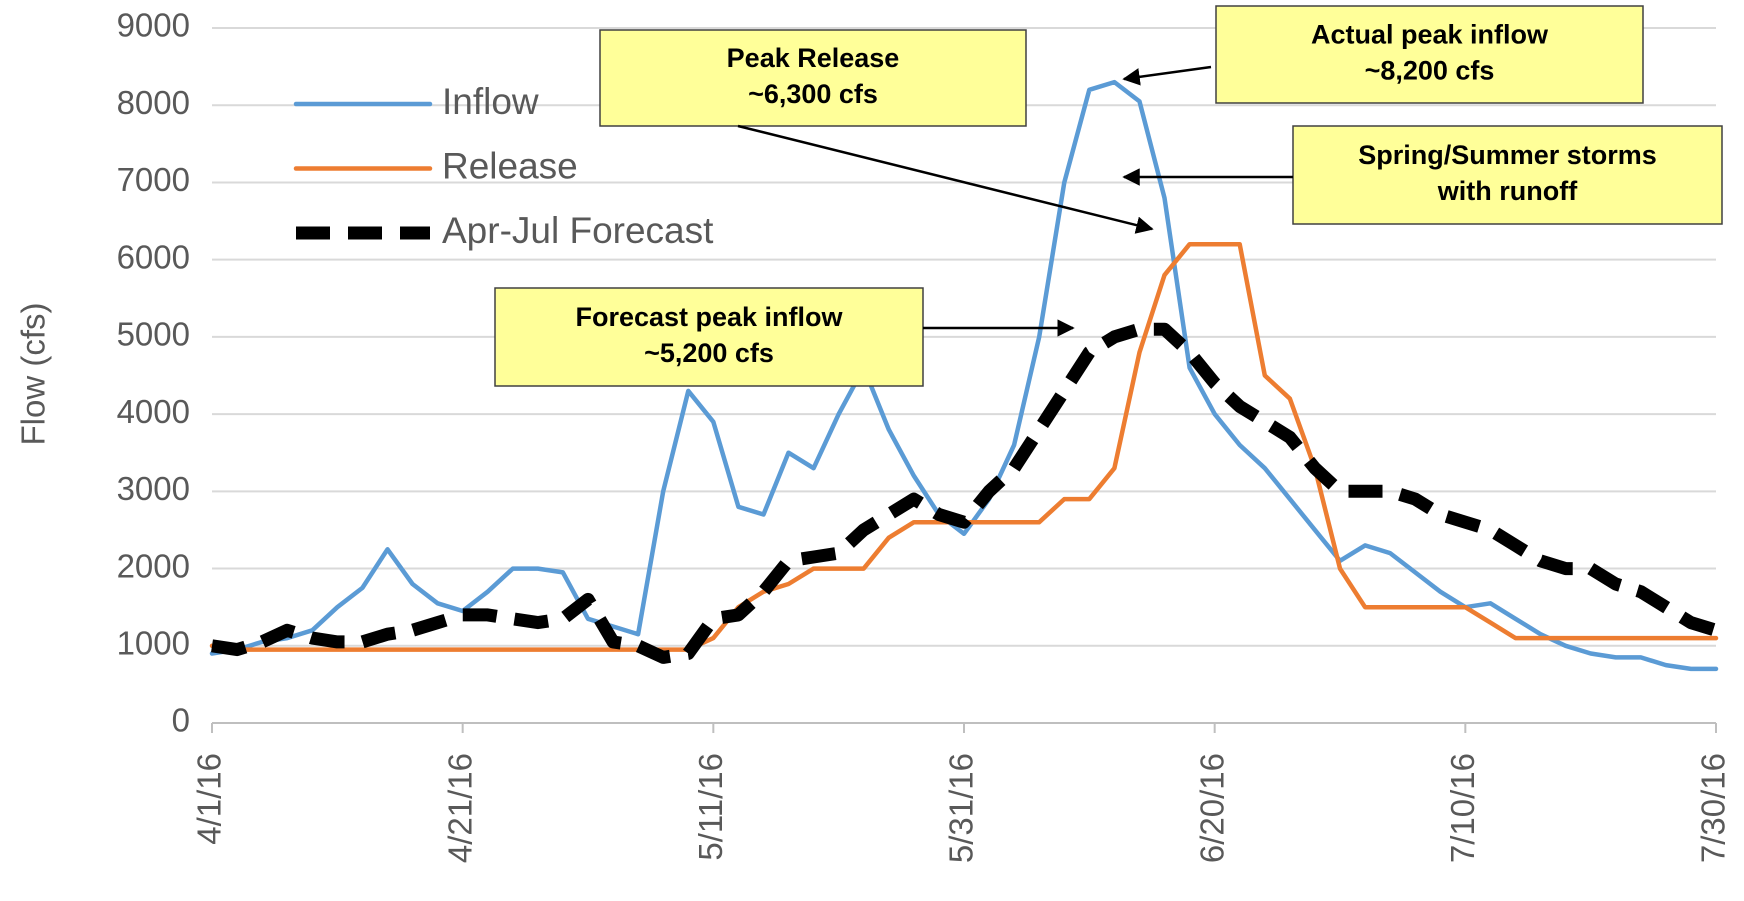  What do you see at coordinates (1713, 808) in the screenshot?
I see `x-tick-label: 7/30/16` at bounding box center [1713, 808].